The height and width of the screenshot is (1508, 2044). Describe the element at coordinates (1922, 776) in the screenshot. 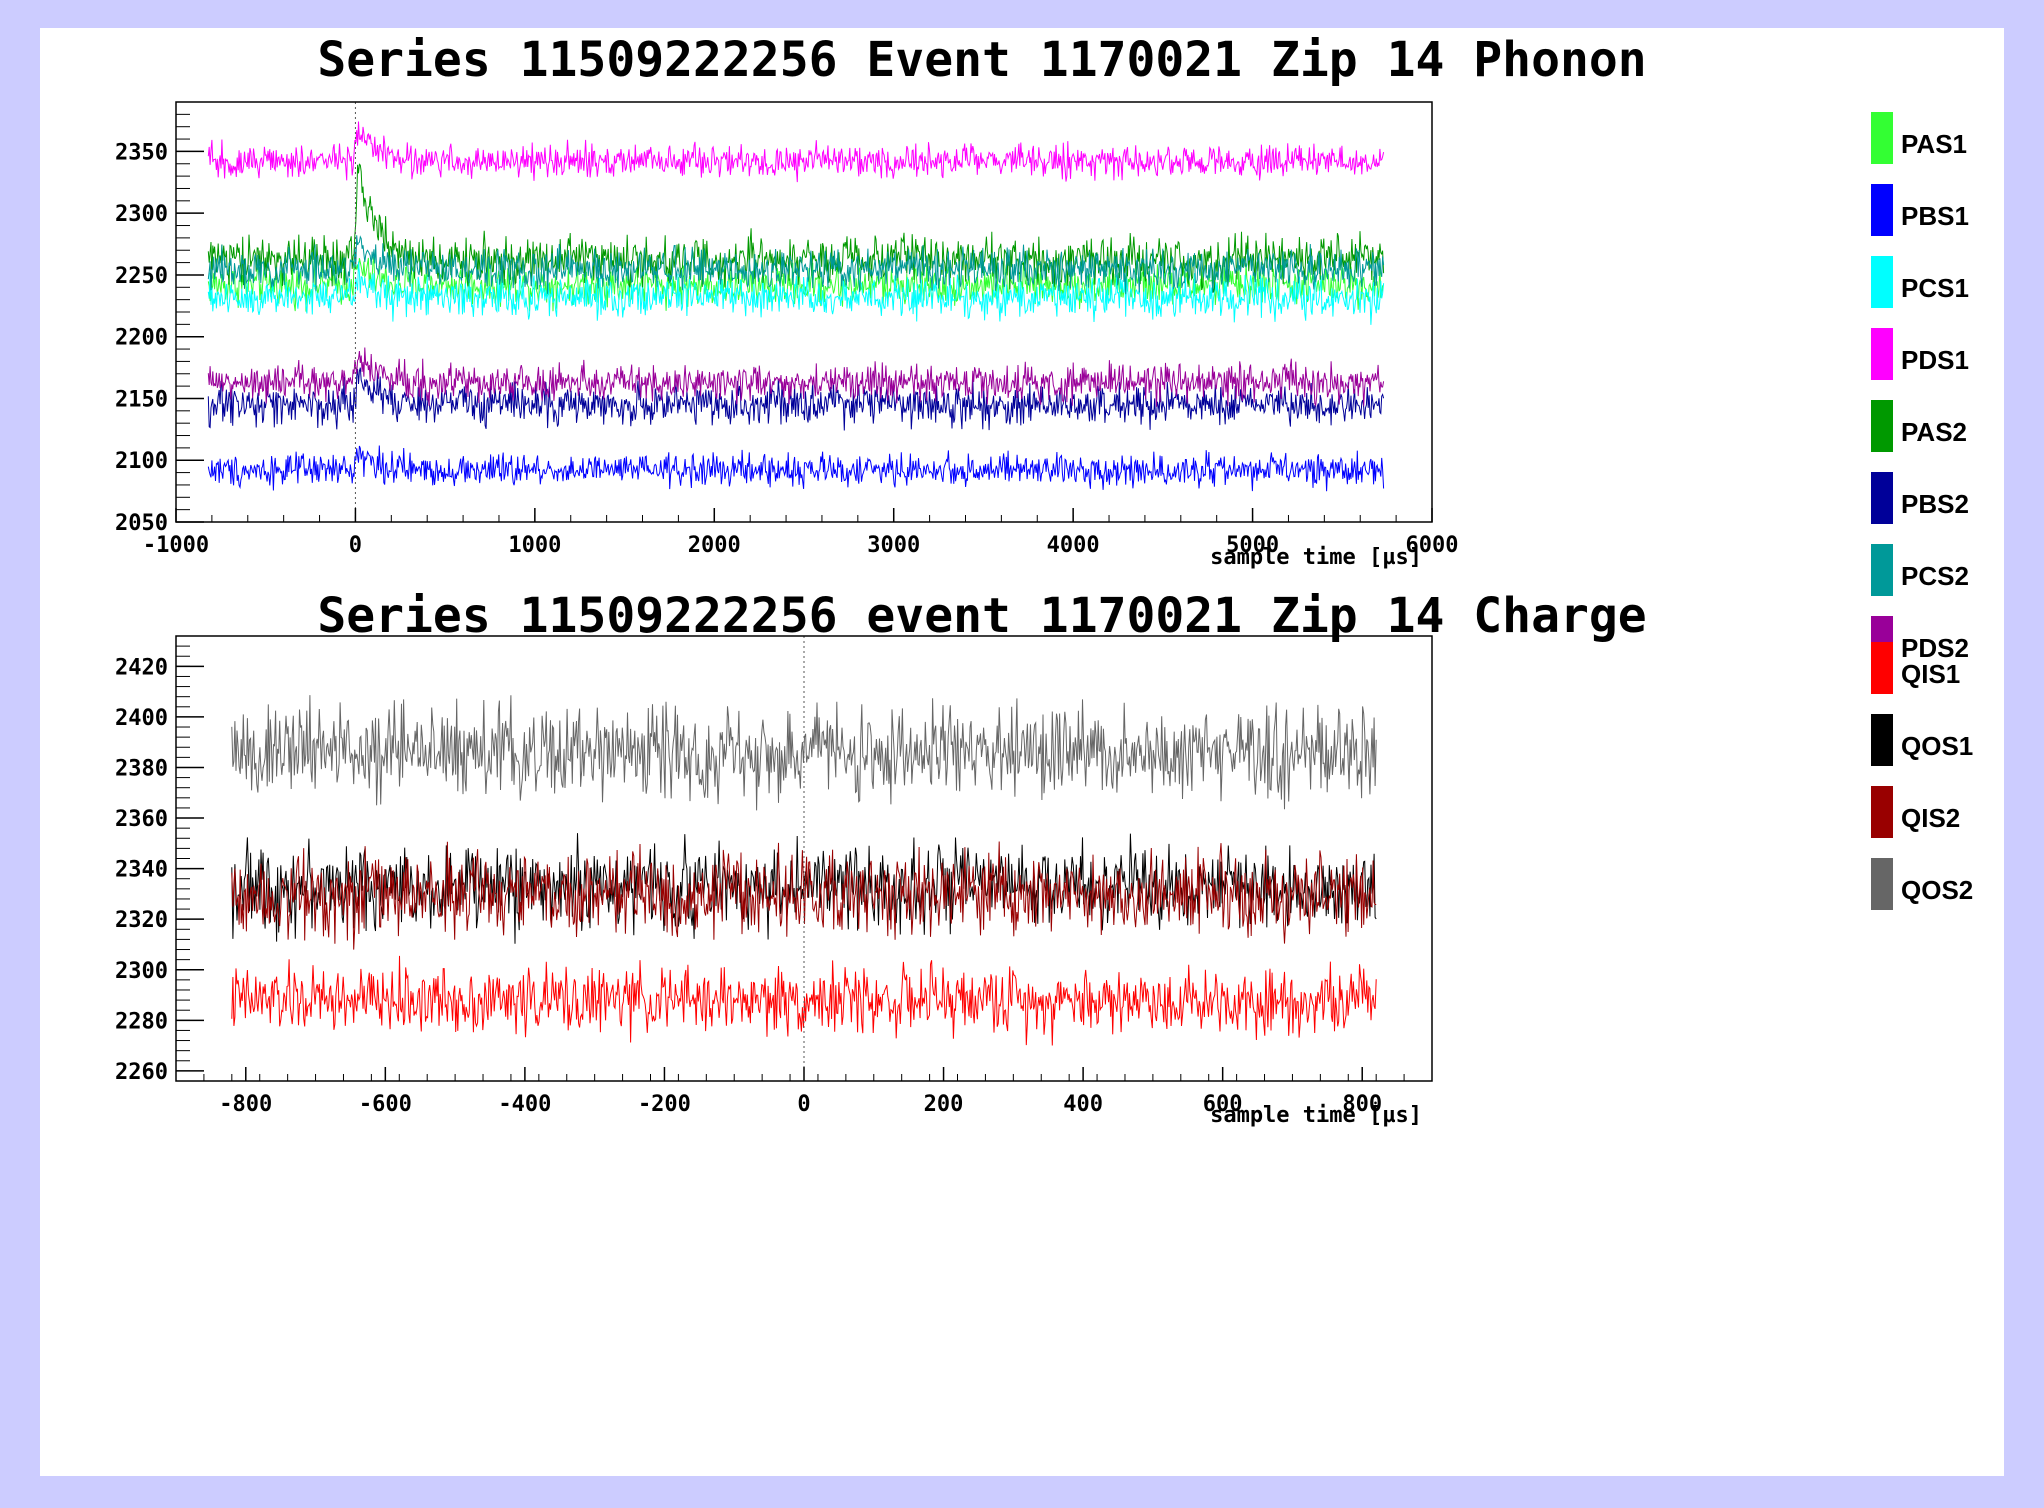

I see `legend: QIS1 QOS1 QIS2 QOS2` at that location.